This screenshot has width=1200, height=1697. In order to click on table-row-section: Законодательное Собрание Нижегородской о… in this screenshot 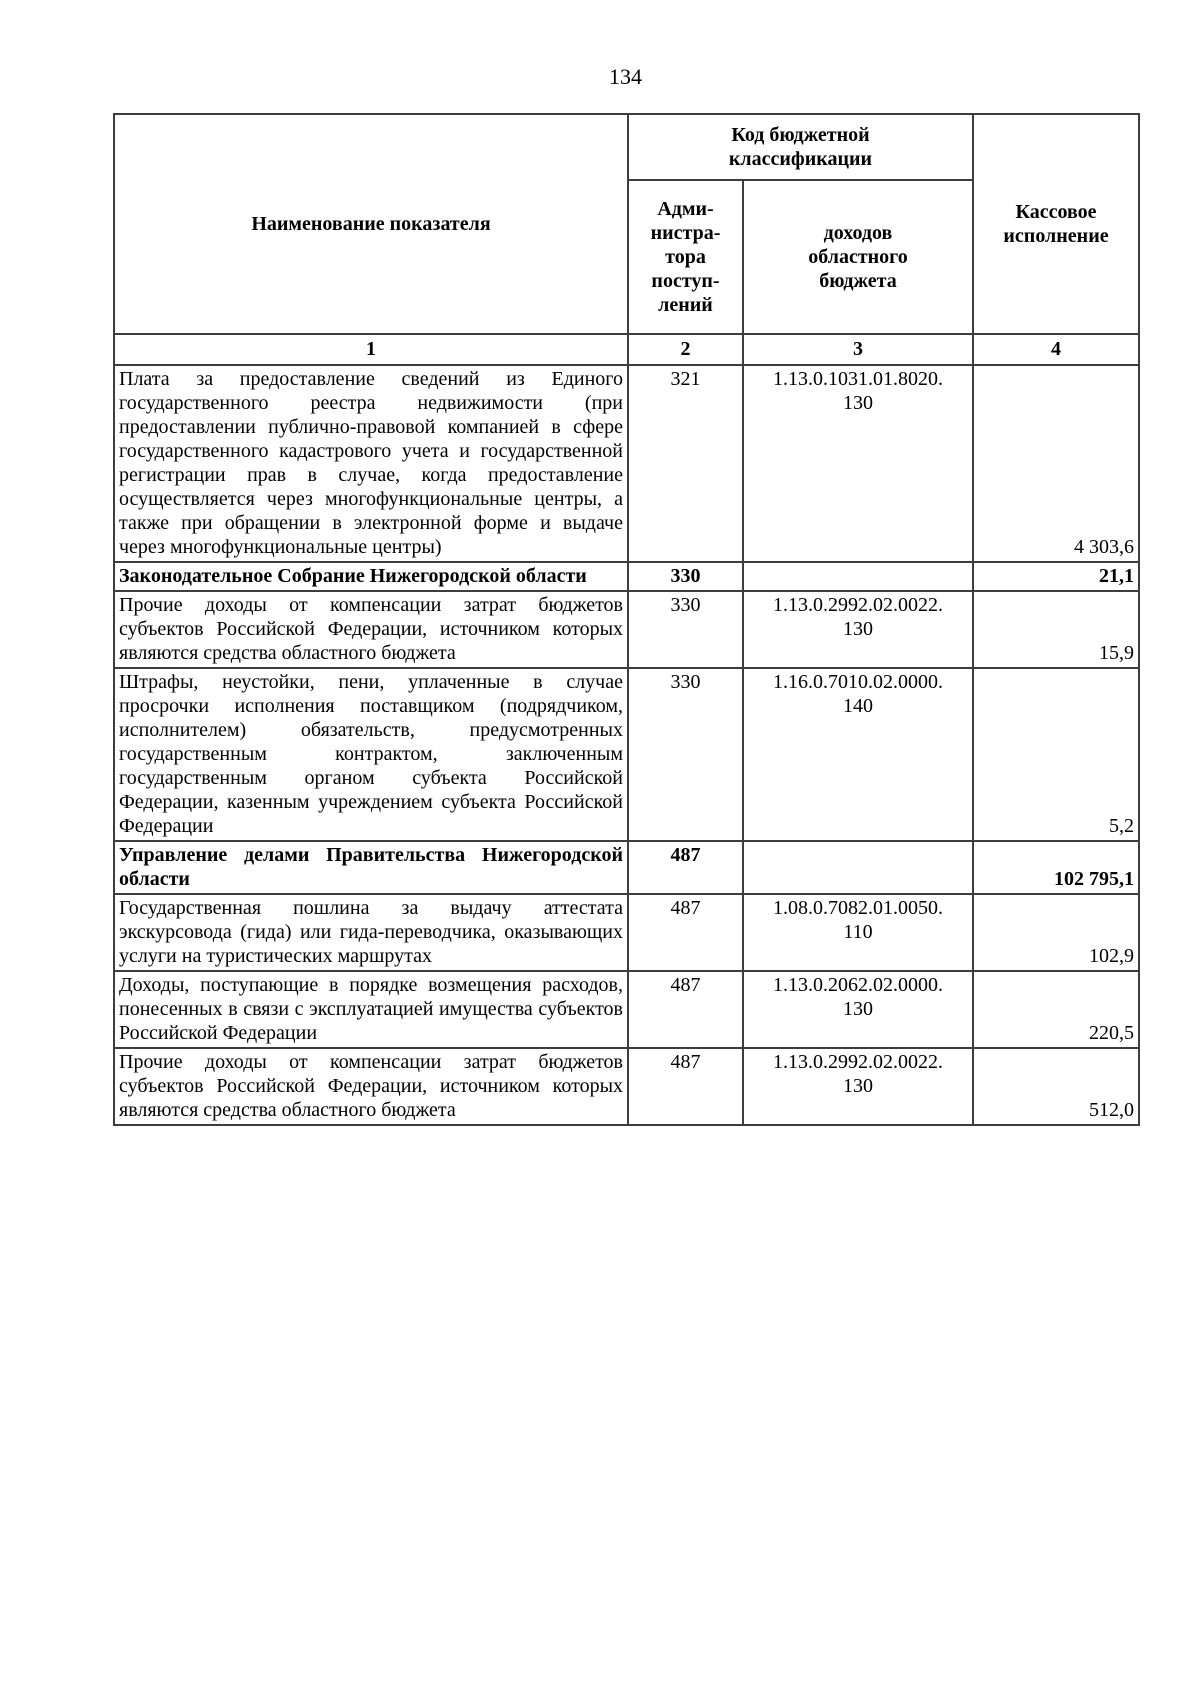, I will do `click(626, 576)`.